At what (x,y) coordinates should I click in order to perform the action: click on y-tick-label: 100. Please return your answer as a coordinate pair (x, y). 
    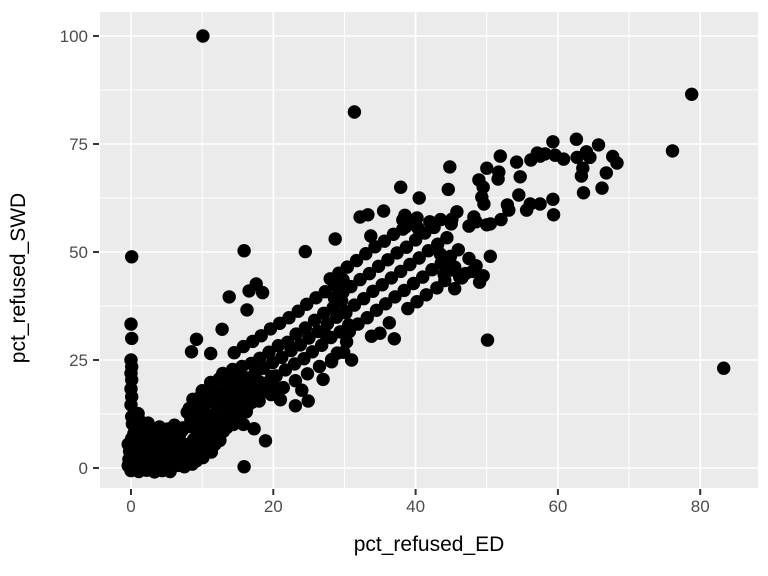
    Looking at the image, I should click on (74, 36).